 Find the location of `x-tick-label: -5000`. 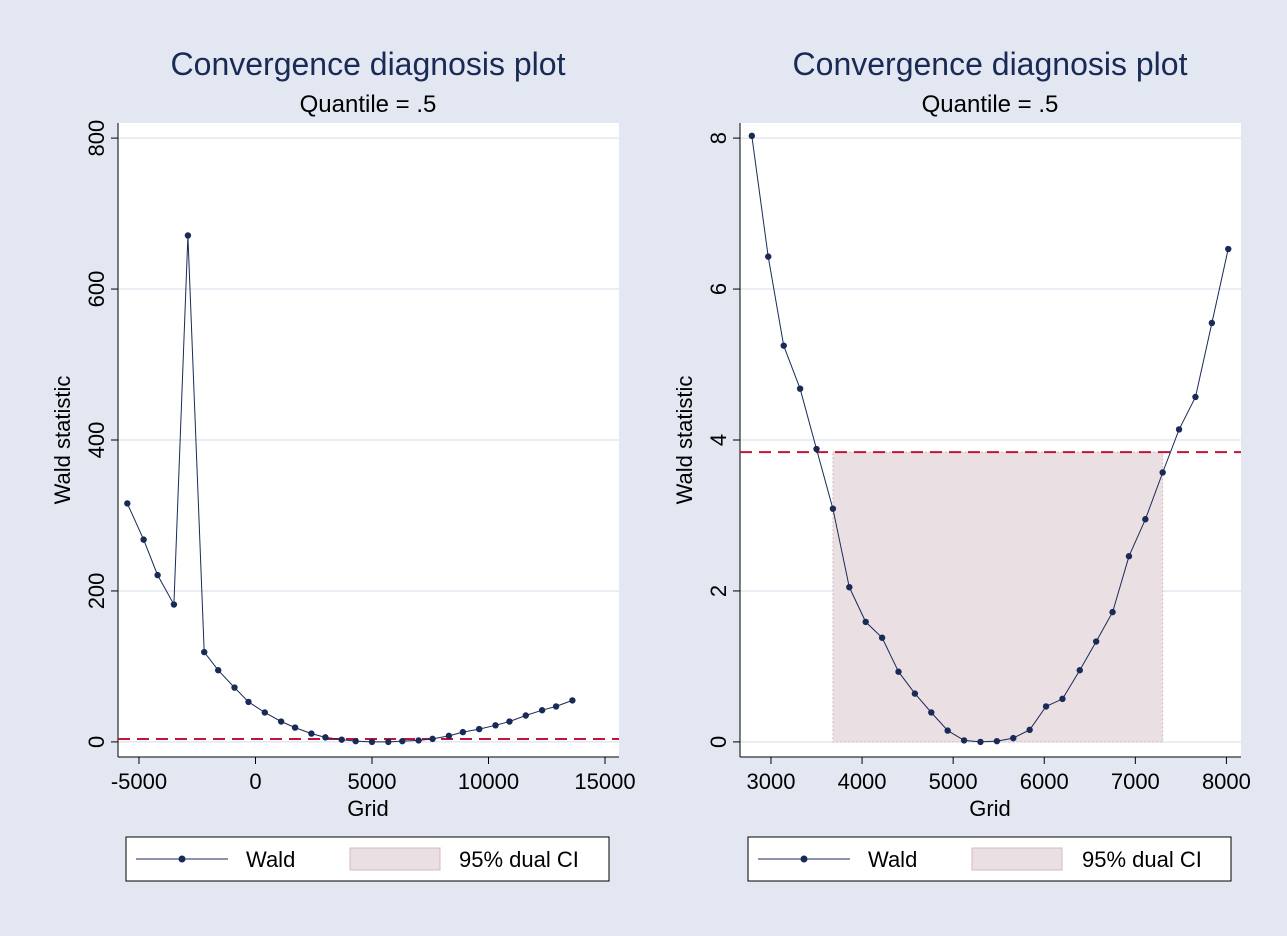

x-tick-label: -5000 is located at coordinates (139, 781).